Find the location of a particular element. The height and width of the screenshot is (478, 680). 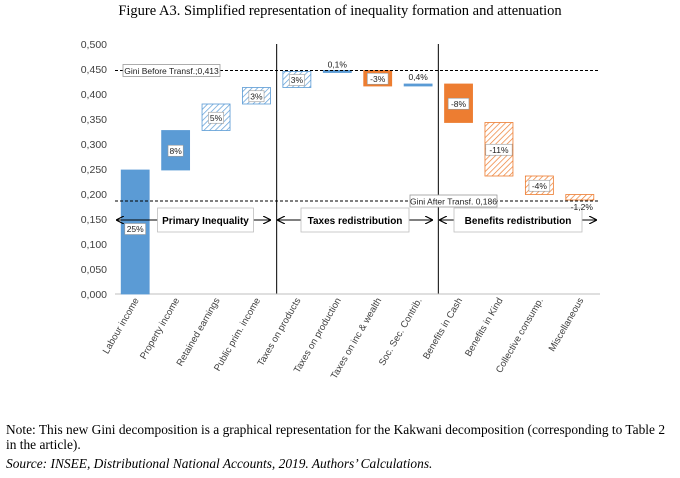

data-label: -1,2% is located at coordinates (582, 207).